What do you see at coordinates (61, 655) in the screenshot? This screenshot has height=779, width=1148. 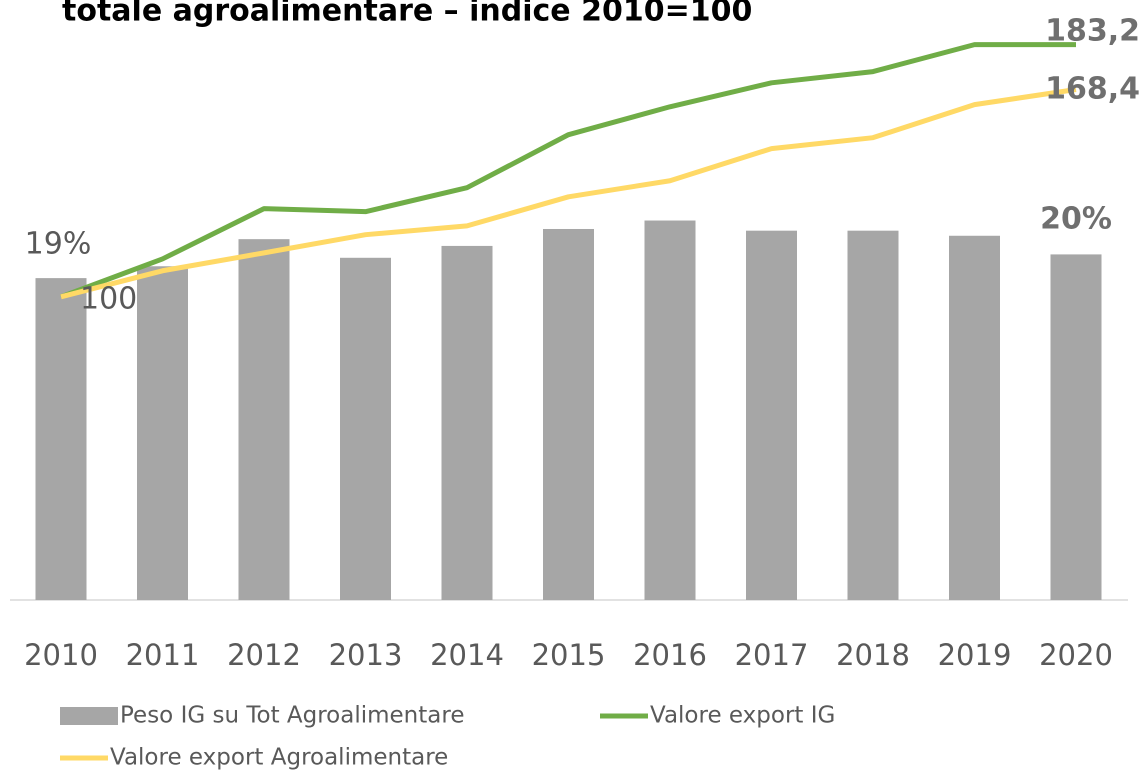 I see `x-tick-label: 2010` at bounding box center [61, 655].